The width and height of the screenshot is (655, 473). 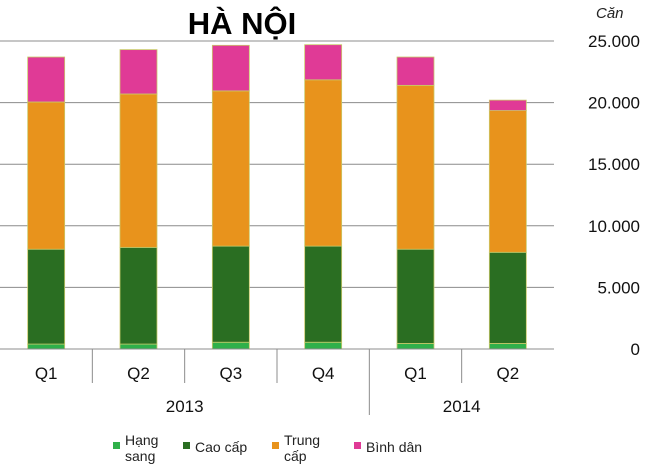 I want to click on y-tick-label: 5.000, so click(x=618, y=287).